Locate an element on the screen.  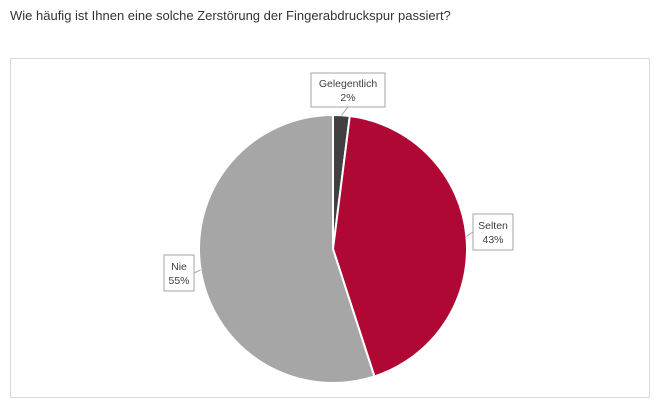
slice-value-selten: 43% is located at coordinates (492, 240).